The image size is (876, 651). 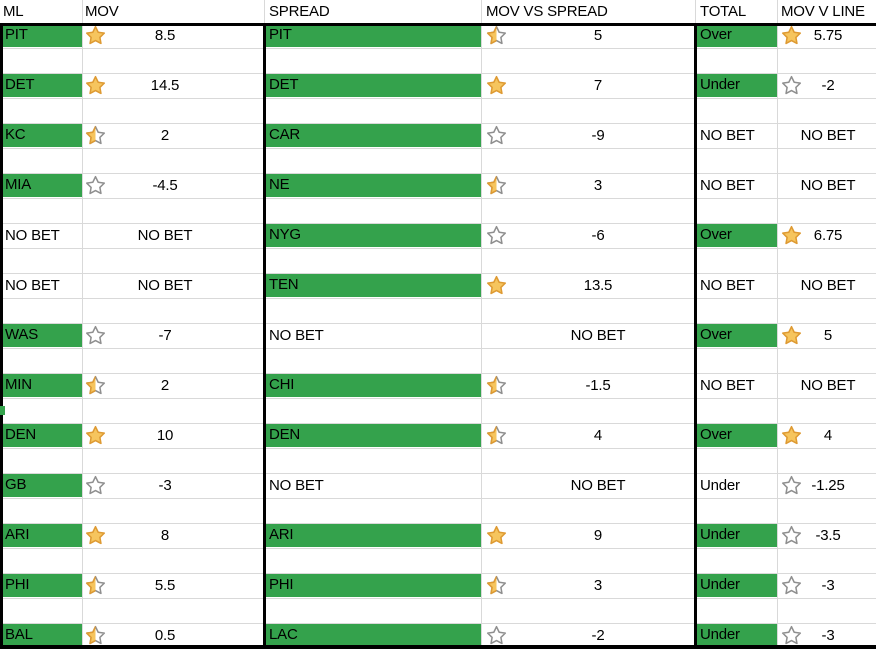 What do you see at coordinates (373, 435) in the screenshot?
I see `spread-team-cell: DEN` at bounding box center [373, 435].